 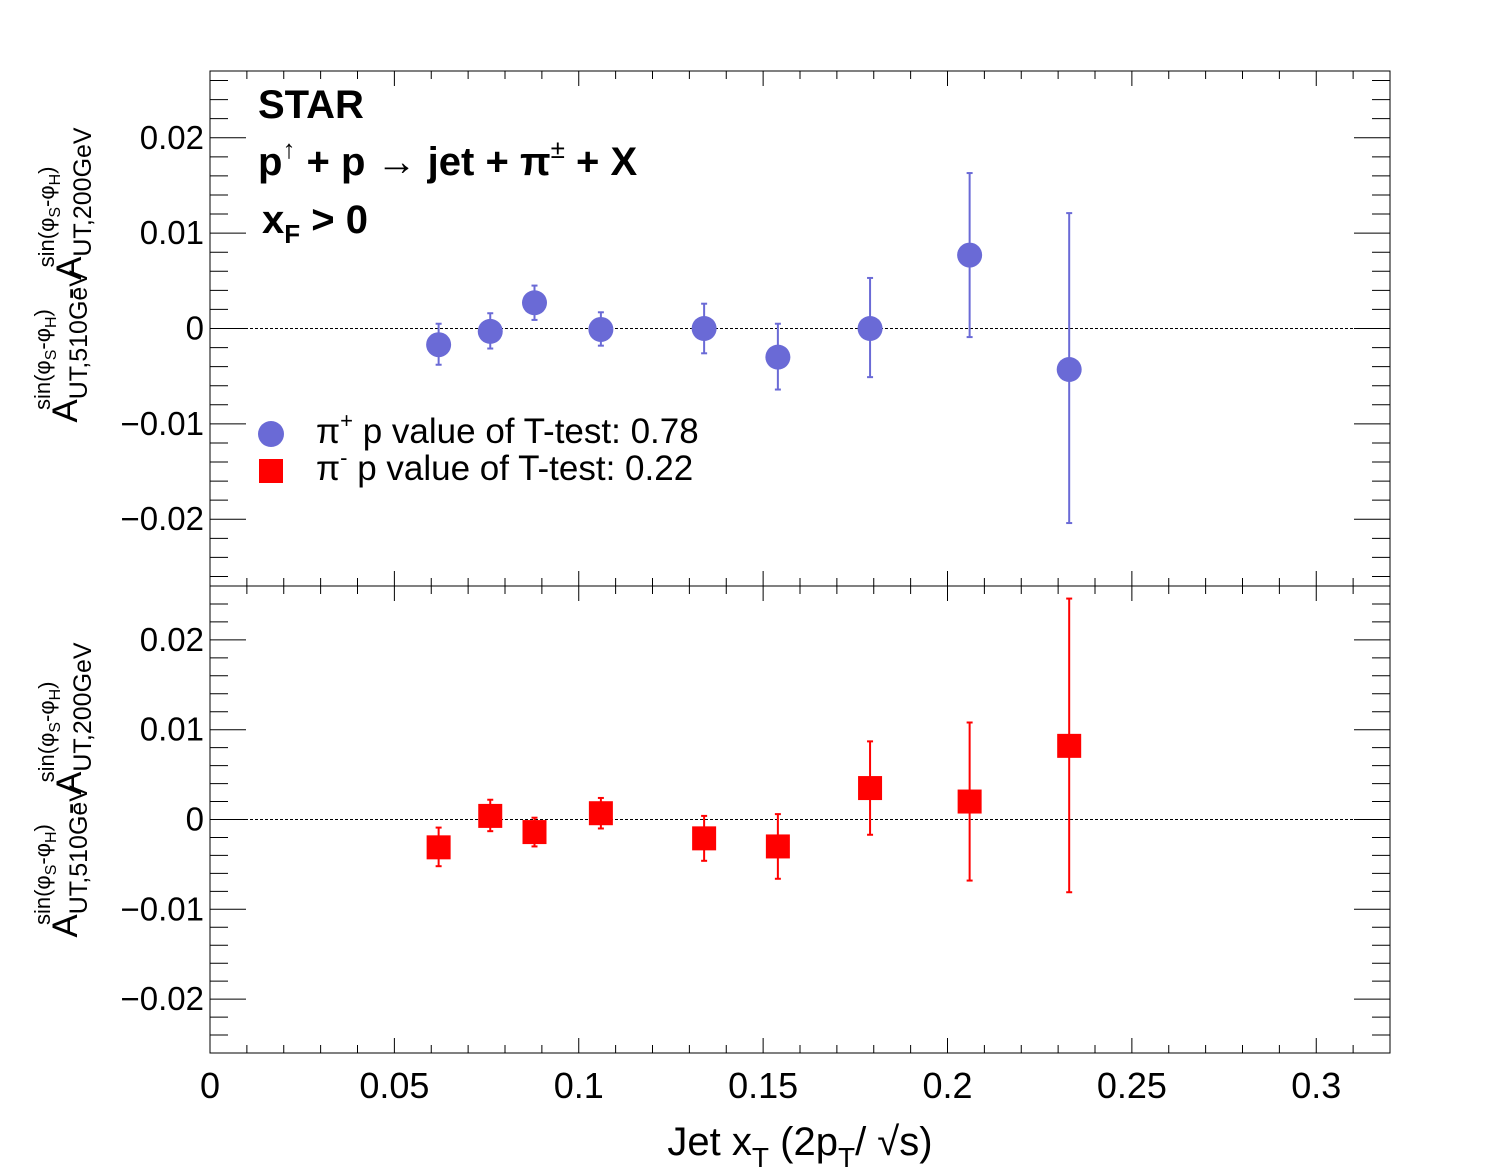 What do you see at coordinates (195, 819) in the screenshot?
I see `y-tick-label-bottom: 0` at bounding box center [195, 819].